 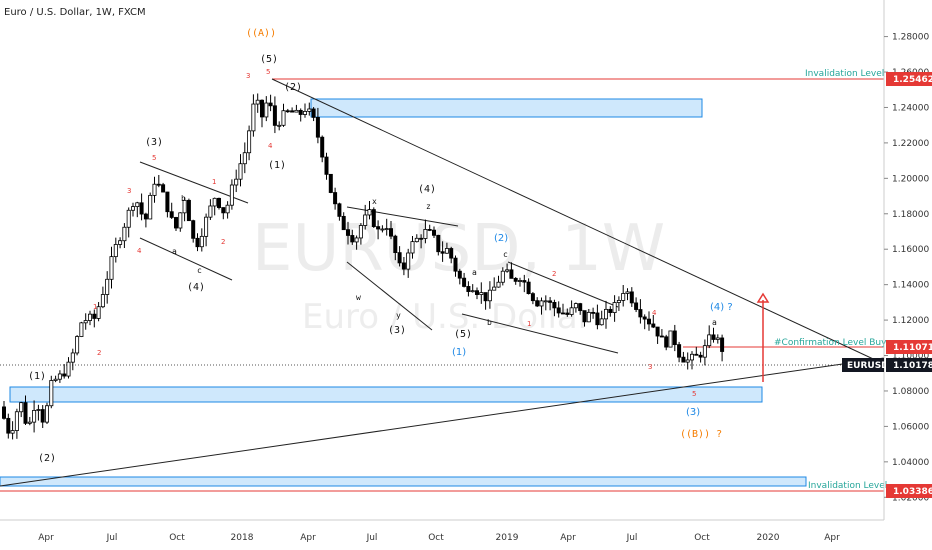 I want to click on wave-label-w: w, so click(x=358, y=297).